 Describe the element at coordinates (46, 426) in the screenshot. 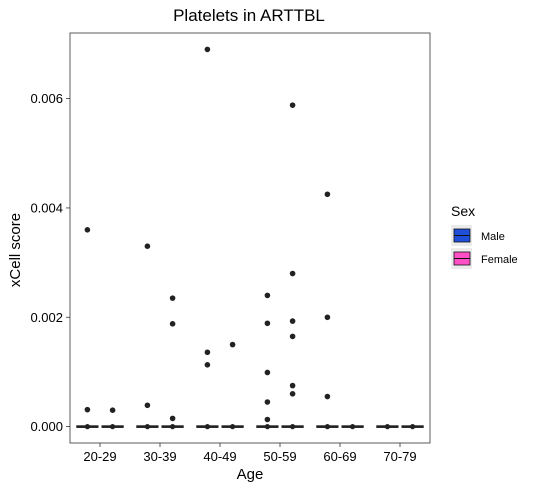

I see `y-tick-label: 0.000` at that location.